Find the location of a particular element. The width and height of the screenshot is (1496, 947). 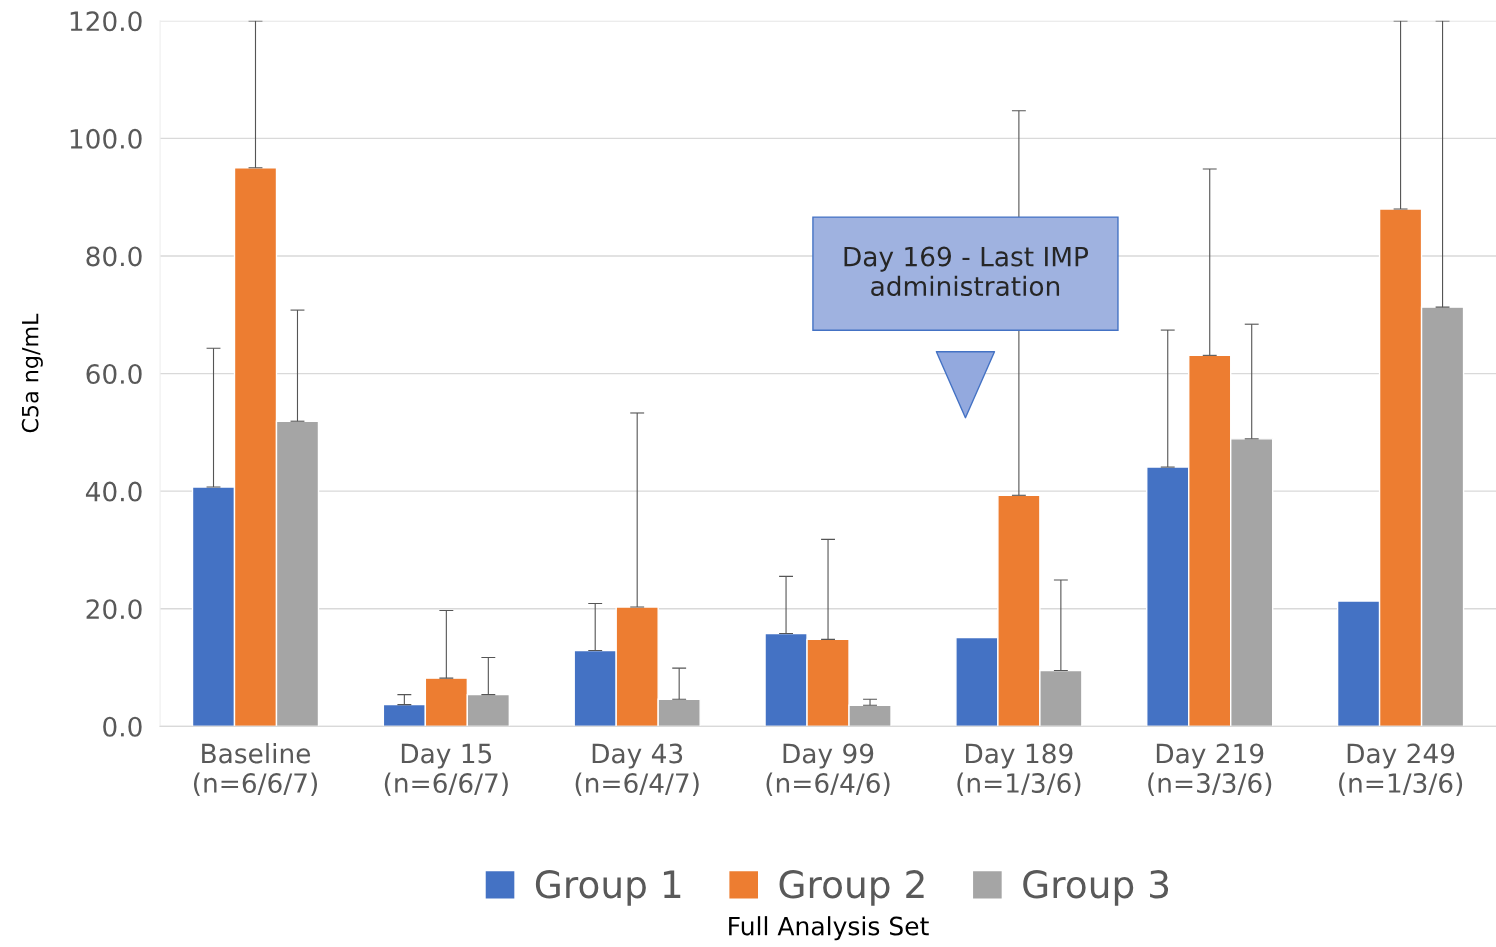

x-tick-label: Day 43 (n=6/4/7) is located at coordinates (637, 770).